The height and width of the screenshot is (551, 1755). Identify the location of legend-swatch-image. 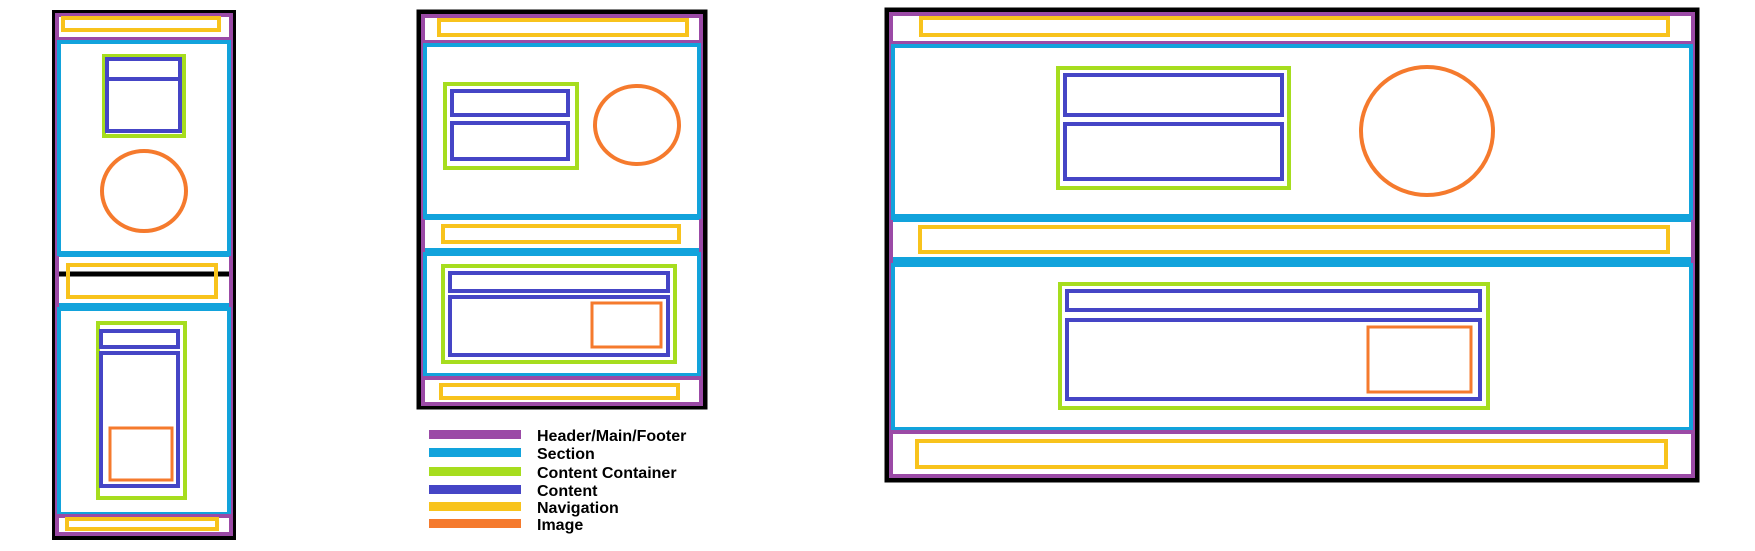
(475, 523).